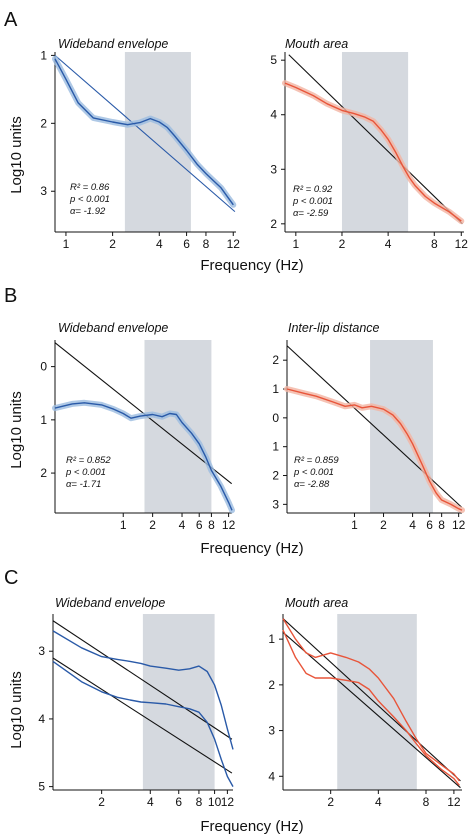 The width and height of the screenshot is (474, 835). What do you see at coordinates (251, 265) in the screenshot?
I see `x-axis-label-a: Frequency (Hz)` at bounding box center [251, 265].